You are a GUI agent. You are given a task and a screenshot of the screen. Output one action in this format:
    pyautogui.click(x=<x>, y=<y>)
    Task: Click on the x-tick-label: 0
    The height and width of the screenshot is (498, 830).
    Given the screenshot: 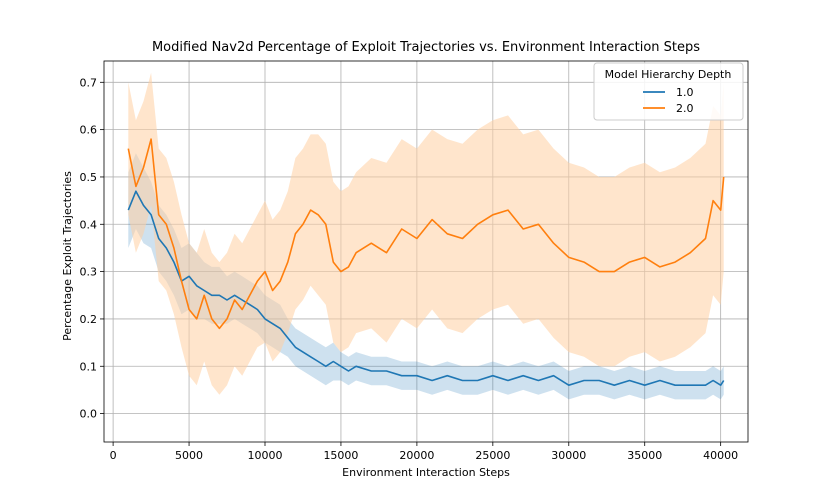 What is the action you would take?
    pyautogui.click(x=113, y=455)
    